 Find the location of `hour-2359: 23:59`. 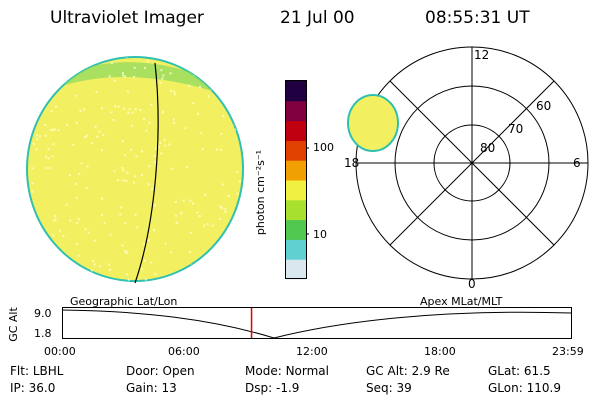

hour-2359: 23:59 is located at coordinates (568, 351).